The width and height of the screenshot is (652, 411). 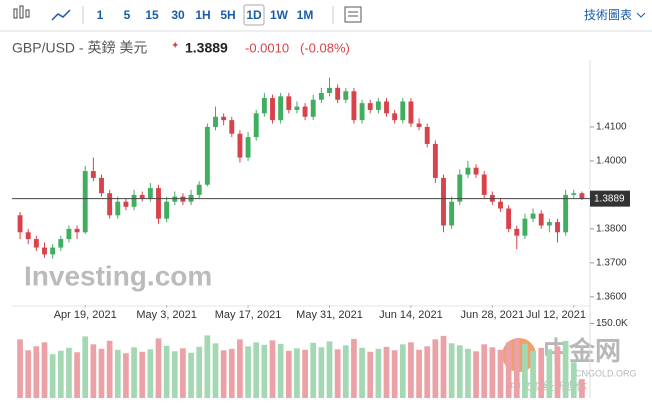 What do you see at coordinates (118, 275) in the screenshot?
I see `watermark: Investing.com` at bounding box center [118, 275].